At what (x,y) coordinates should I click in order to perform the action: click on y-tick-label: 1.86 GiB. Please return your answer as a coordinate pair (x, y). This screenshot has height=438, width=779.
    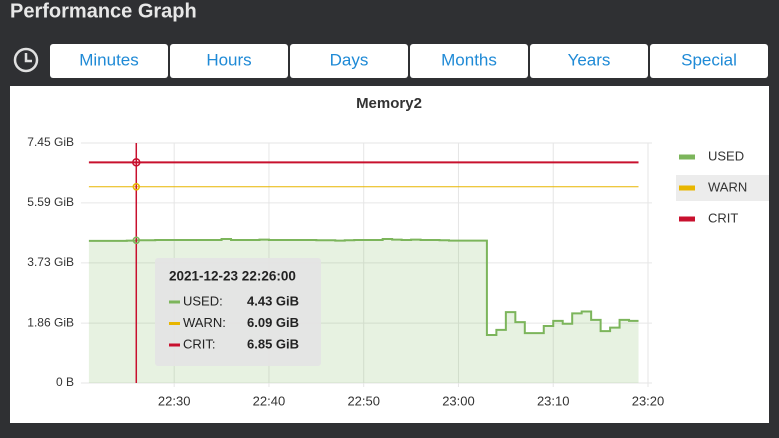
    Looking at the image, I should click on (50, 322).